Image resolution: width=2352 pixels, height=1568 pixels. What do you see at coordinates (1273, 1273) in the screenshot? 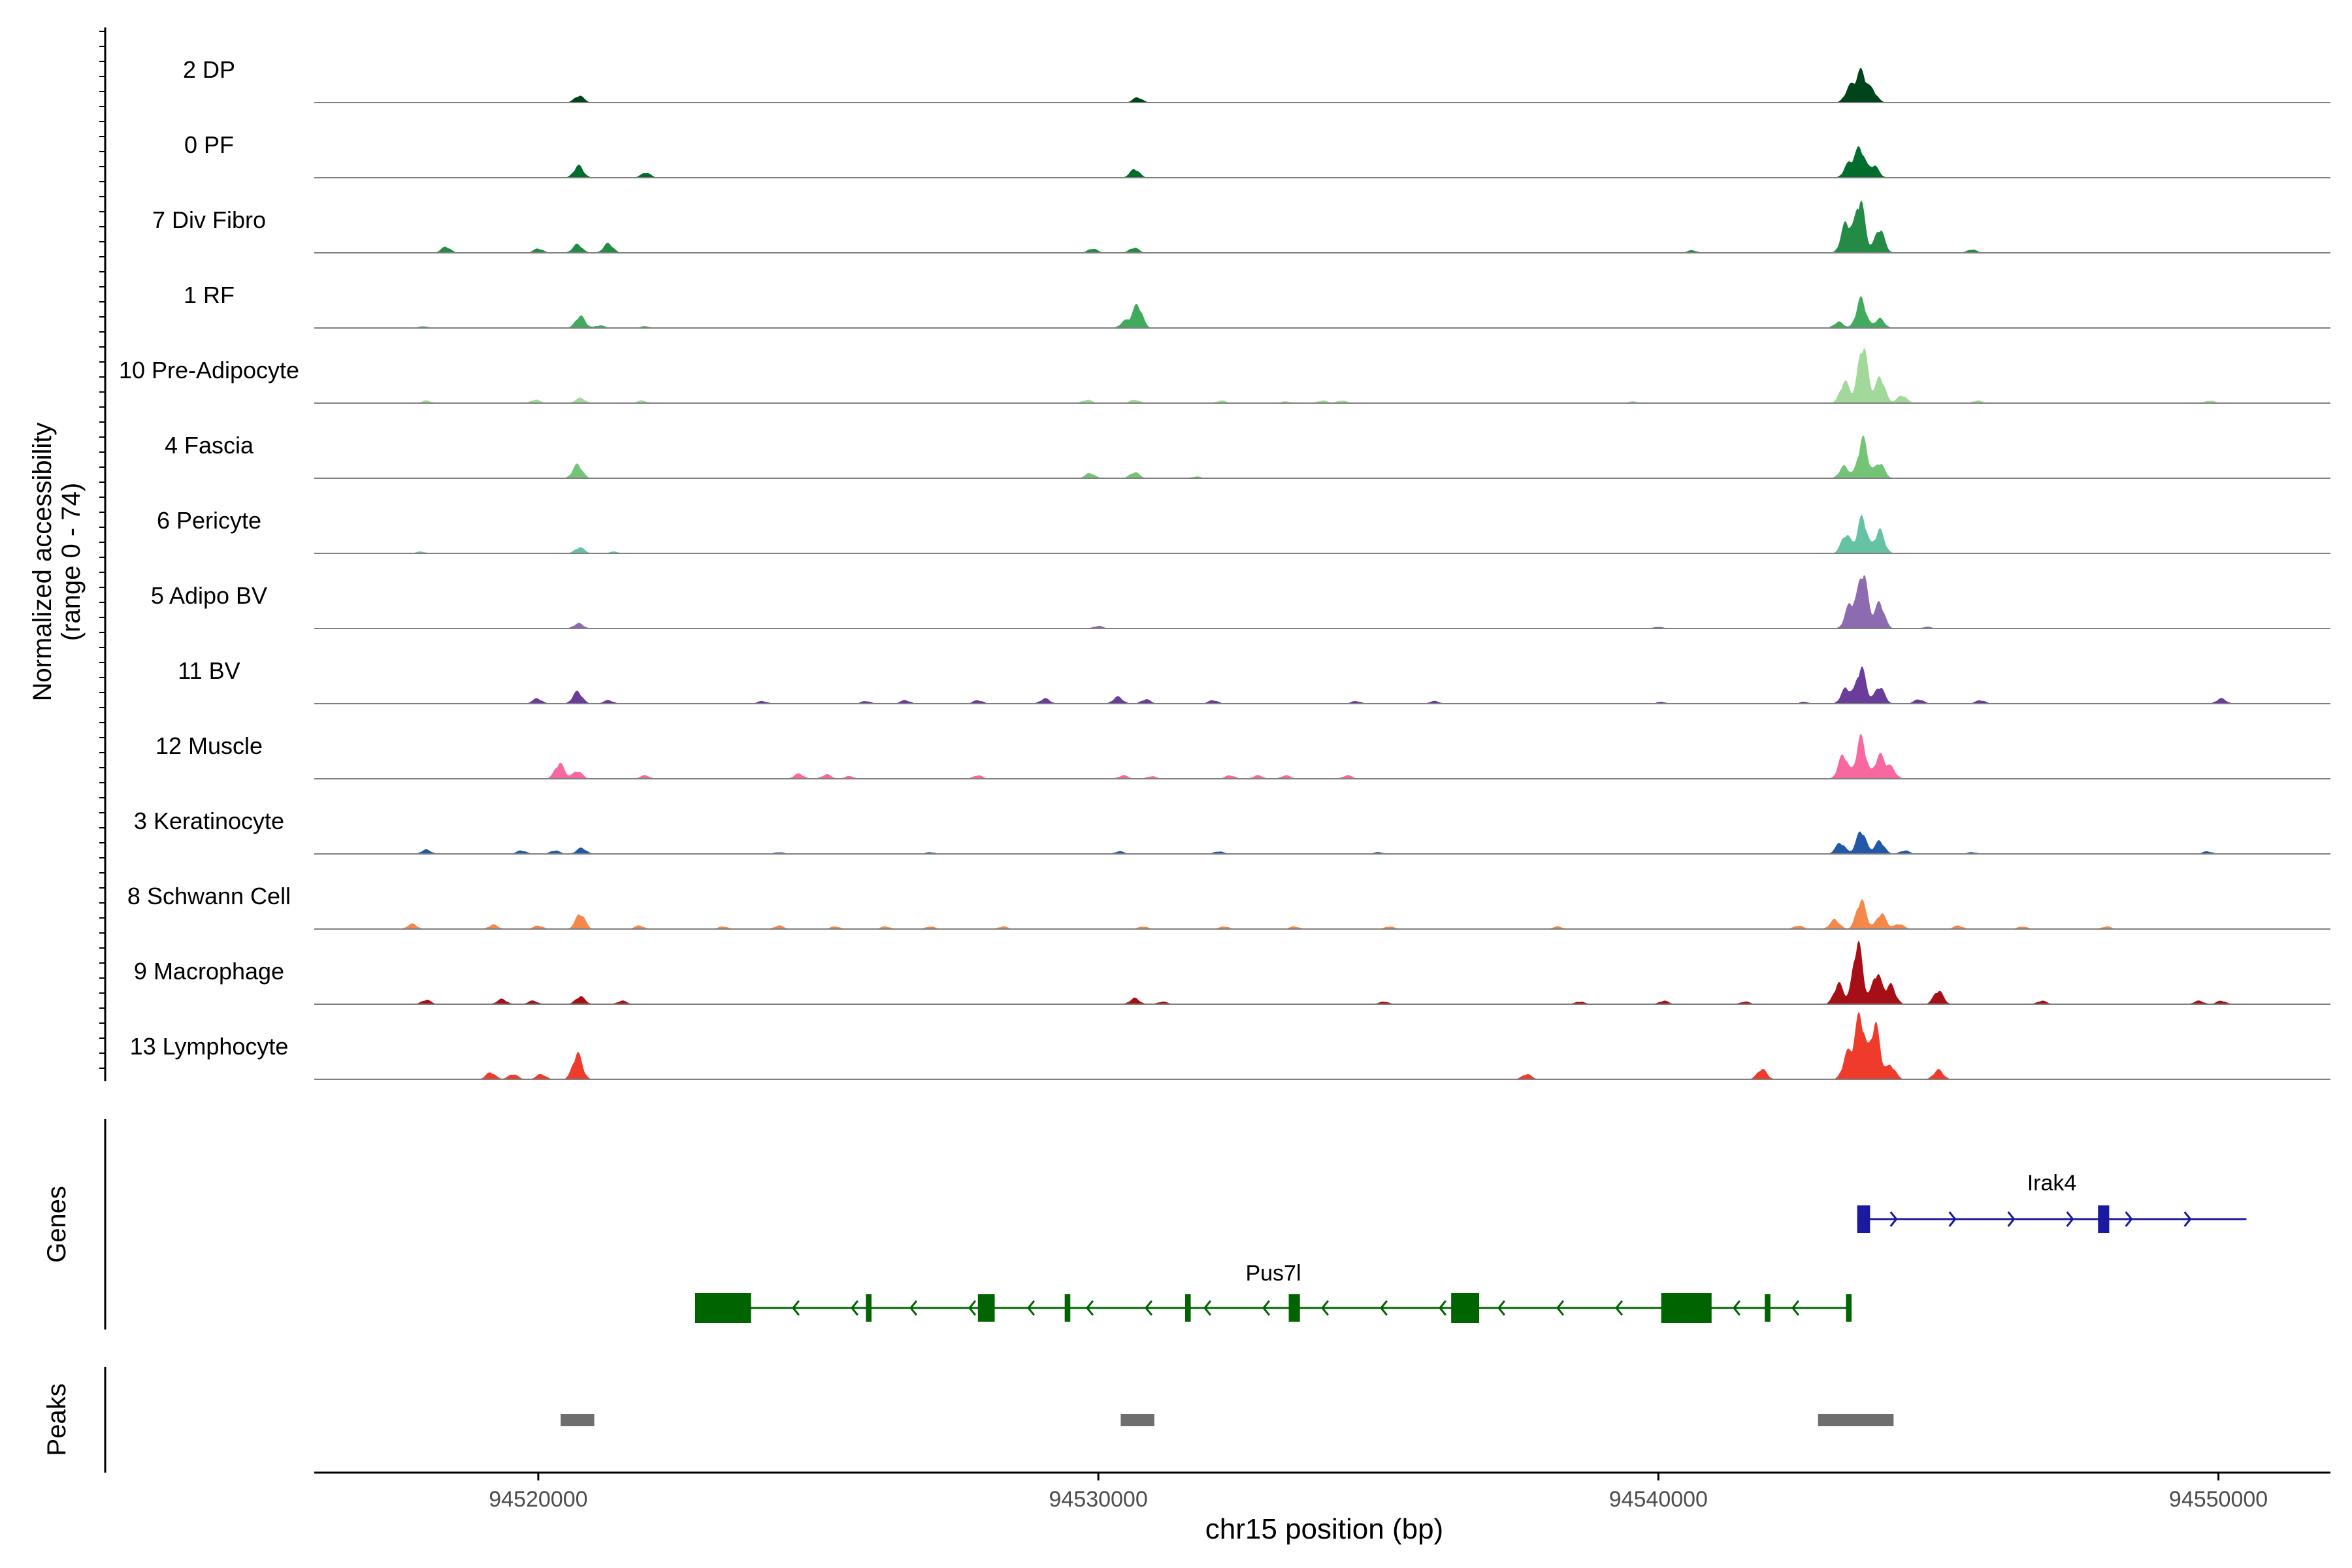
I see `gene-name-label: Pus7l` at bounding box center [1273, 1273].